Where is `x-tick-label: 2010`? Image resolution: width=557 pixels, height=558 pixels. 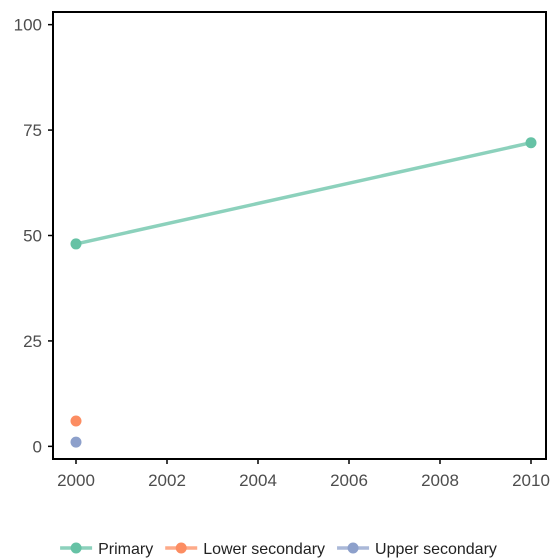 x-tick-label: 2010 is located at coordinates (531, 480).